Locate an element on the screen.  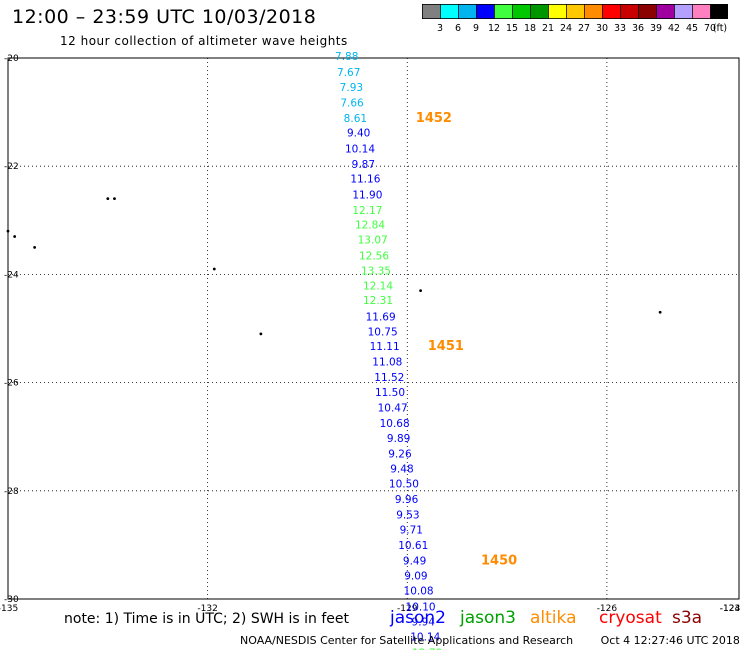
swh-data-label: 9.09 is located at coordinates (415, 577).